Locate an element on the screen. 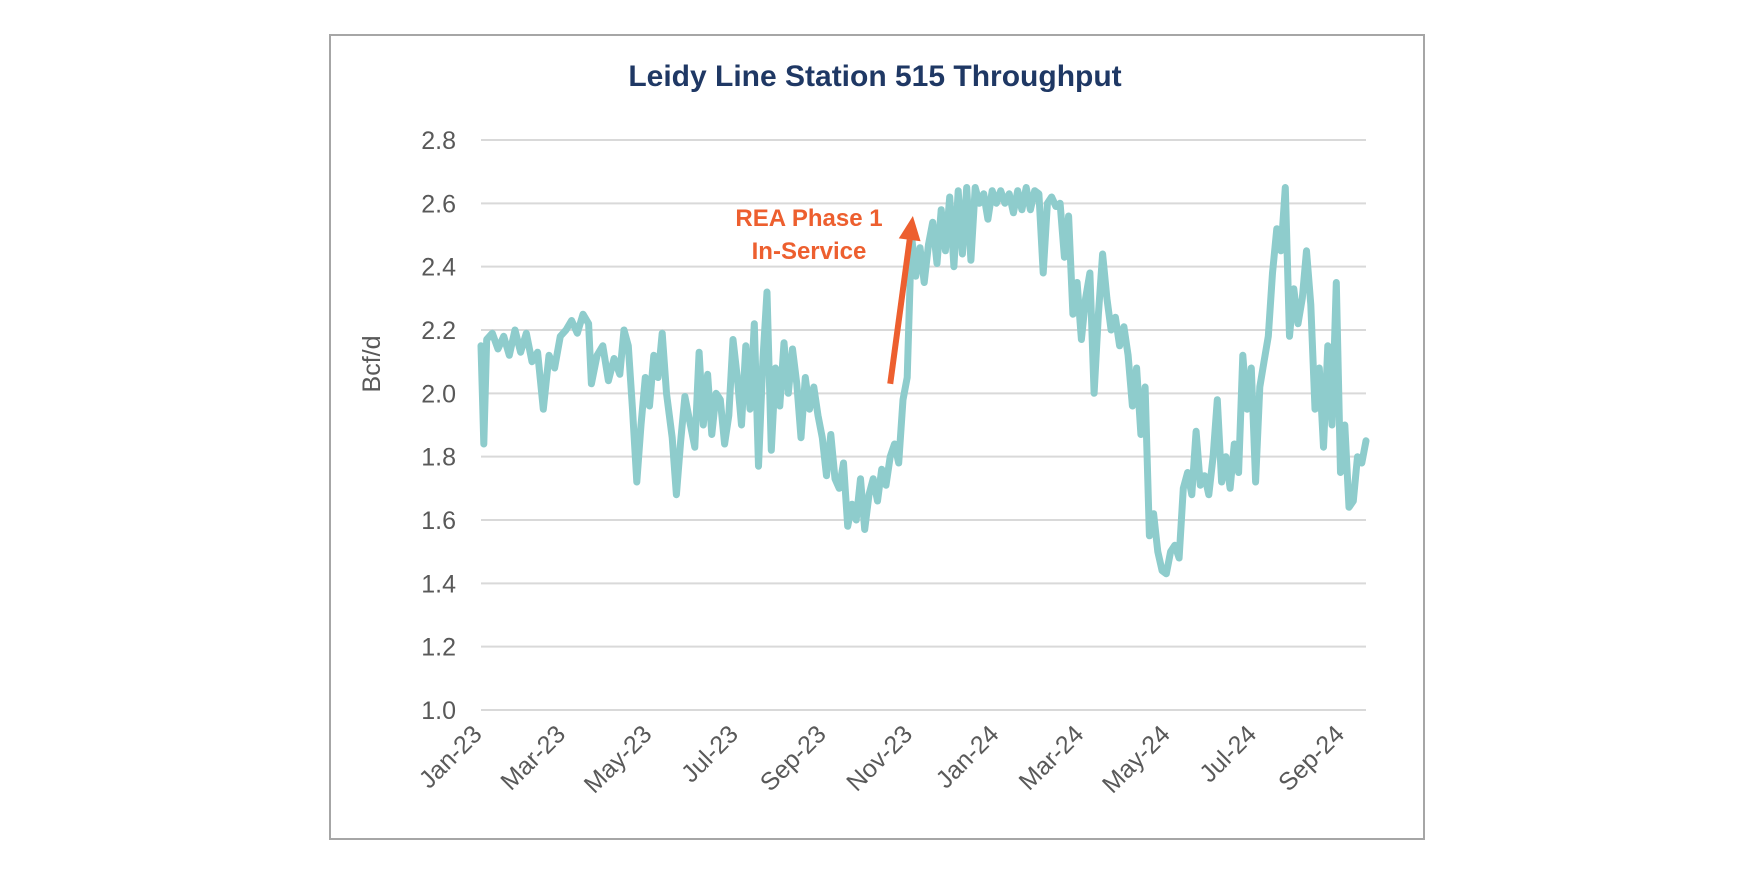 The width and height of the screenshot is (1750, 875). x-tick-label: Sep-24 is located at coordinates (1311, 758).